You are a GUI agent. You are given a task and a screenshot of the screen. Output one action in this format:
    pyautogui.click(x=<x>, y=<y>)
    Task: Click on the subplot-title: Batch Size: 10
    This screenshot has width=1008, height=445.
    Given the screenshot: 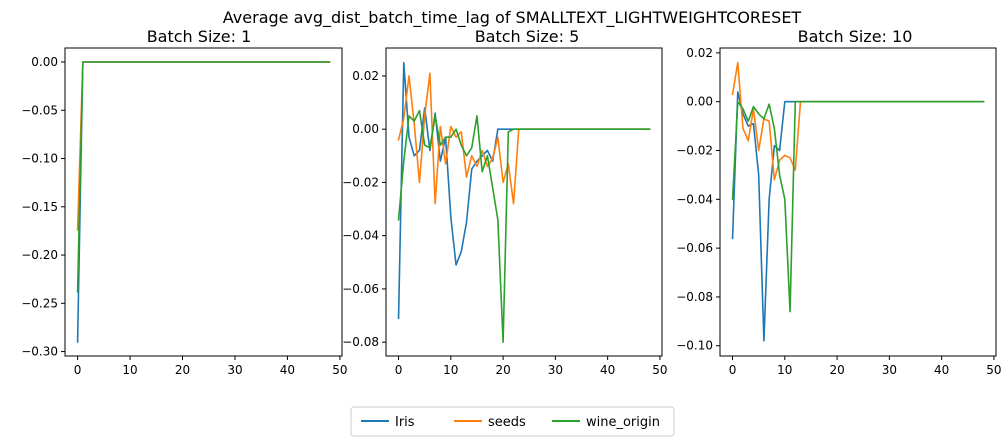 What is the action you would take?
    pyautogui.click(x=855, y=36)
    